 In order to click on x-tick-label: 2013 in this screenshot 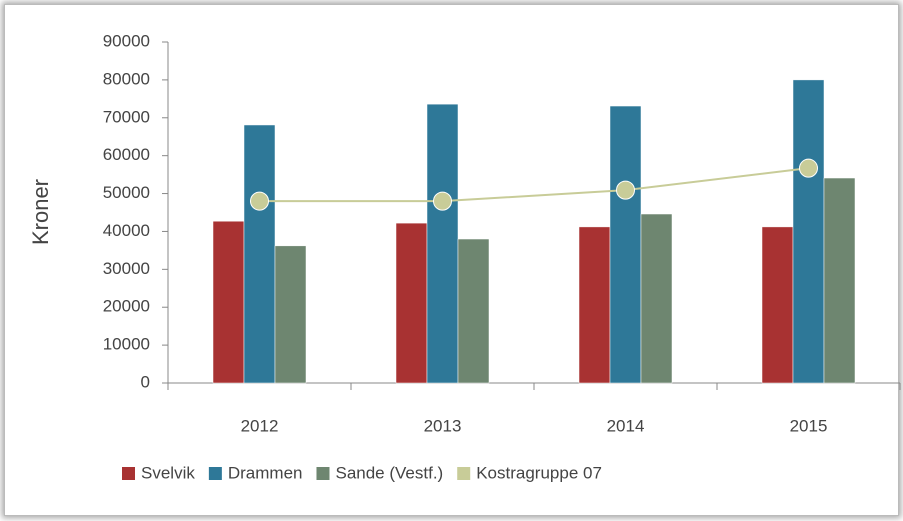, I will do `click(443, 425)`.